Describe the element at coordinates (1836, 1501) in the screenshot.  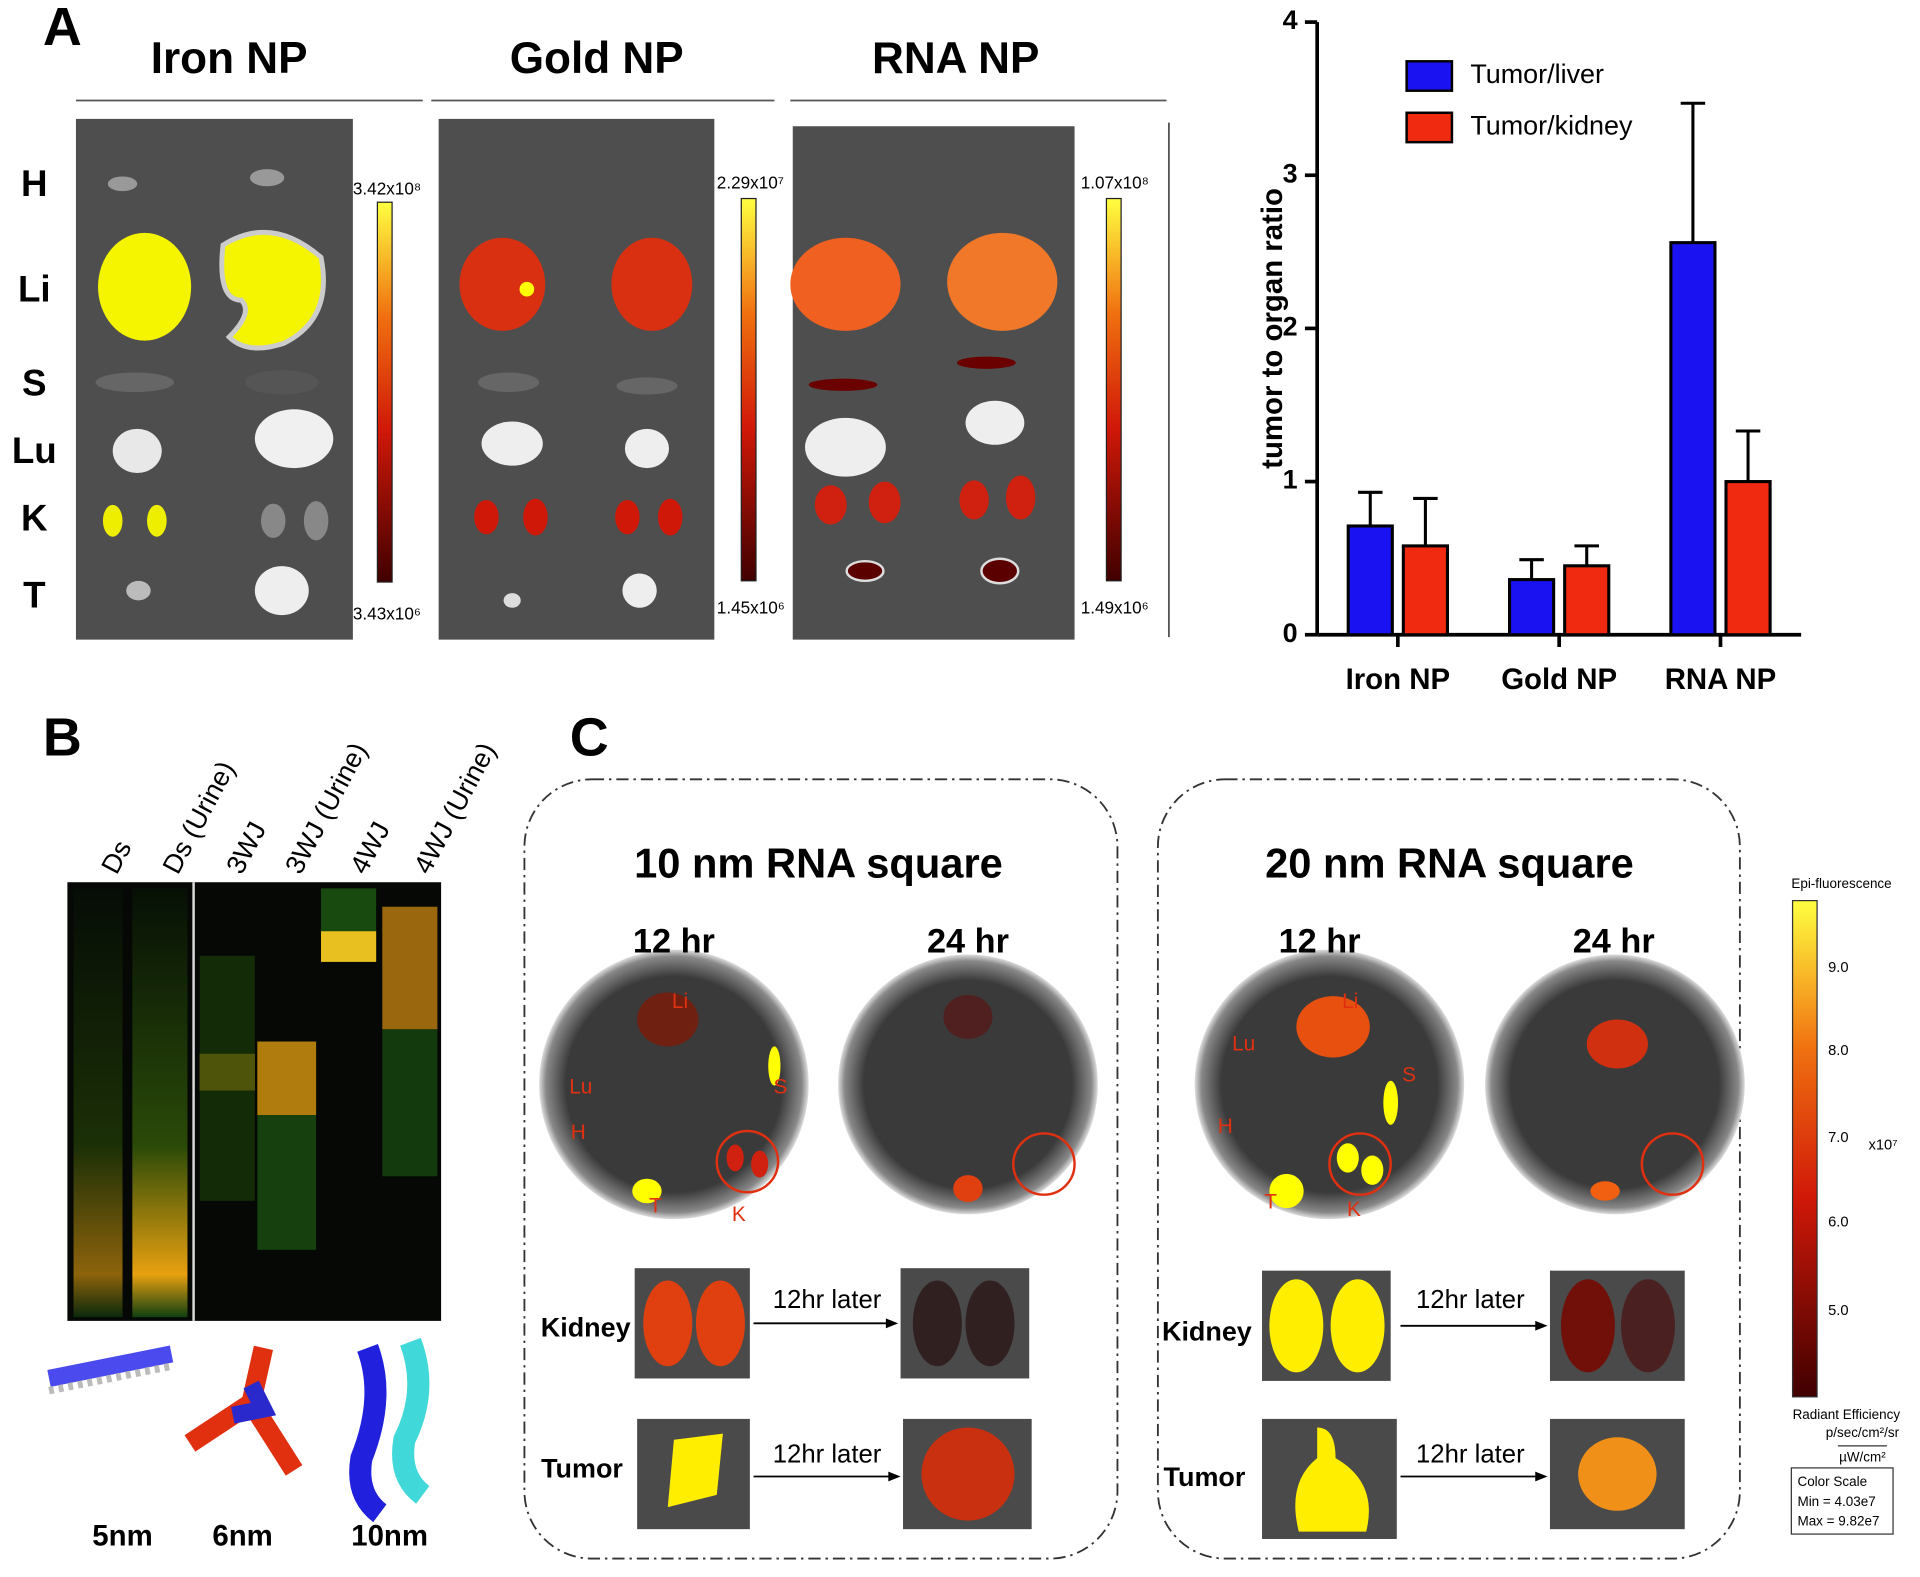
I see `scale-line: Min = 4.03e7` at that location.